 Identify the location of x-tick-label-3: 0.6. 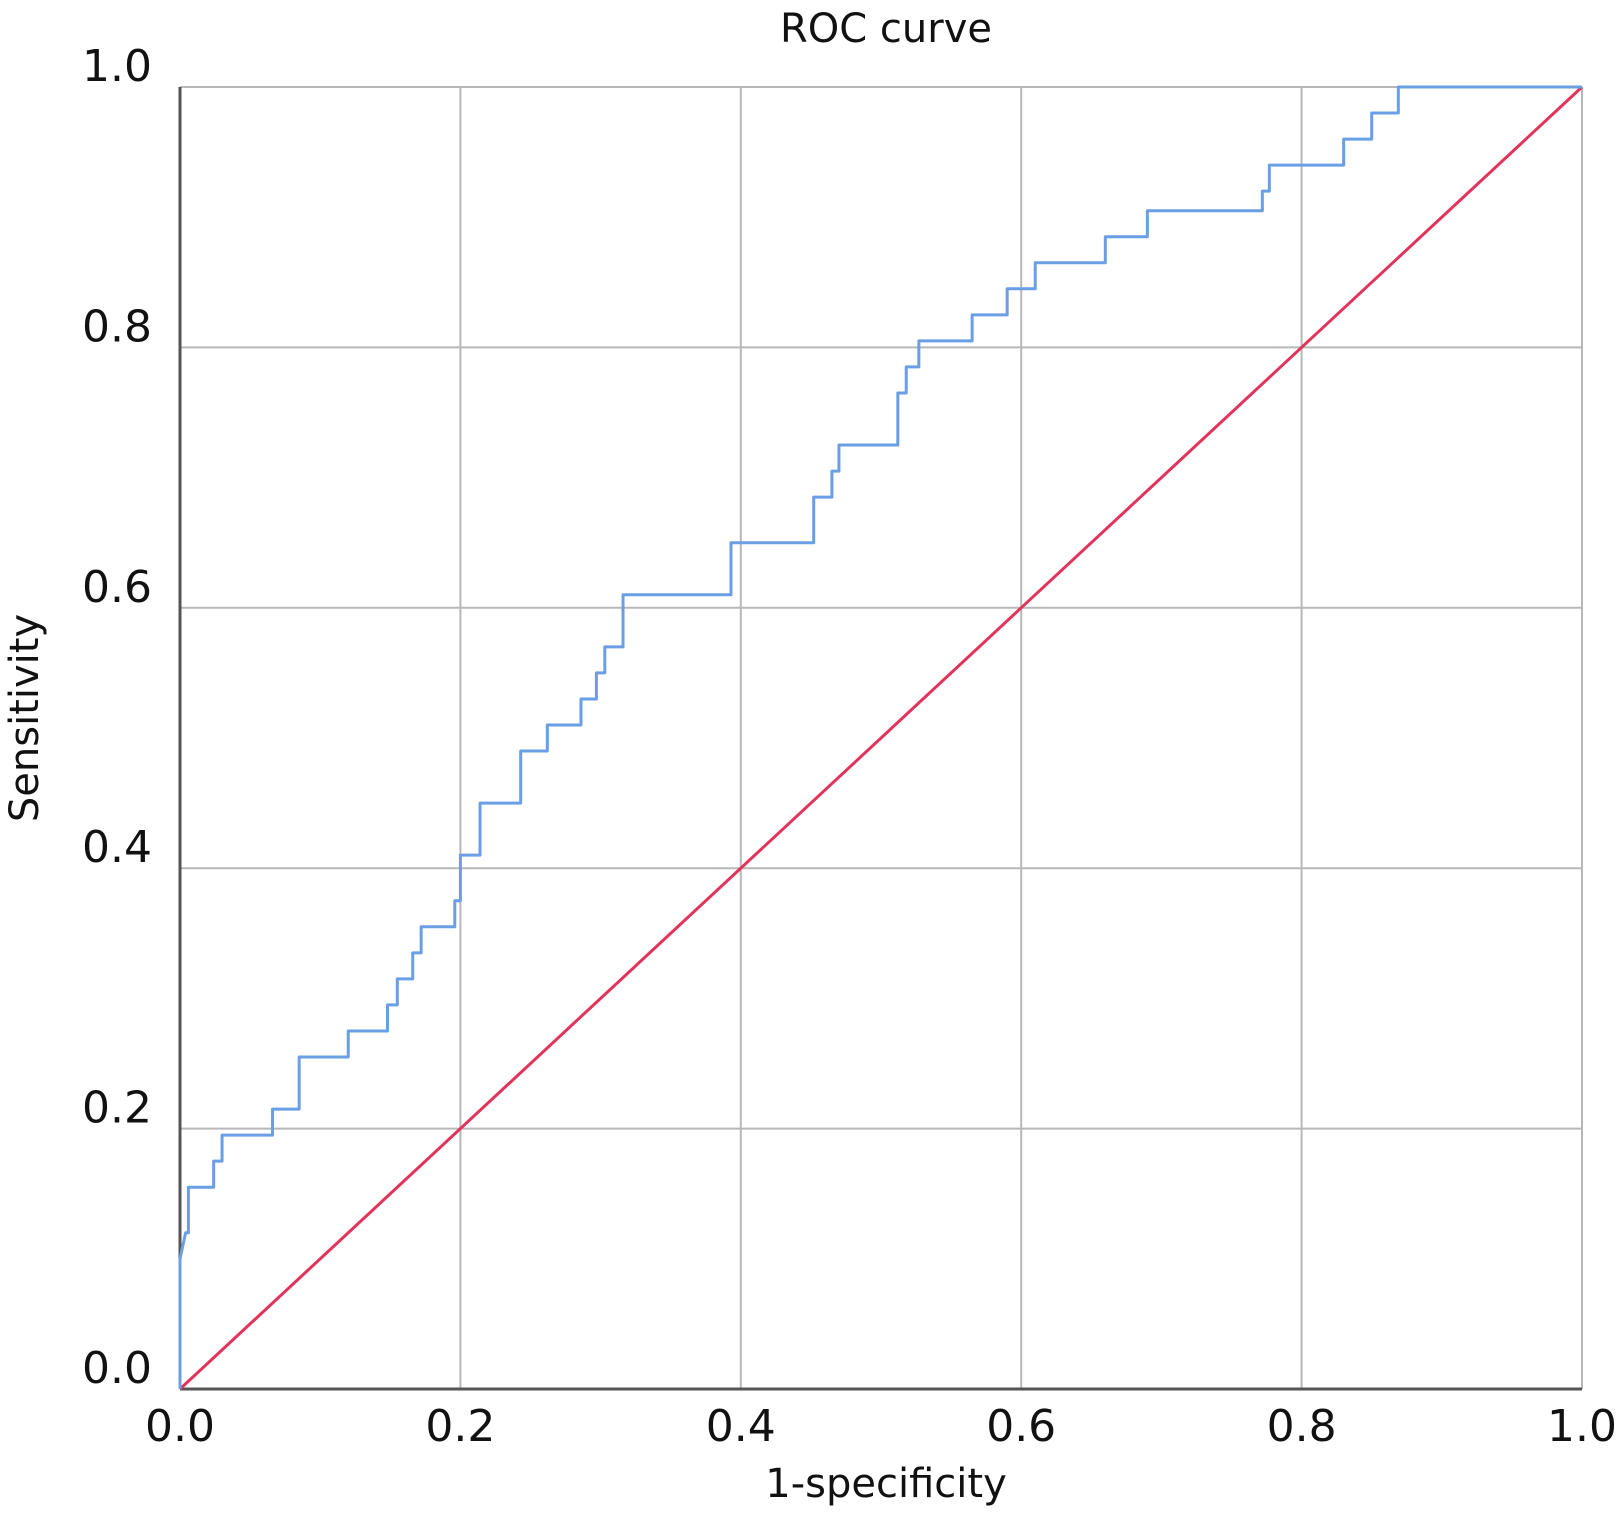
(1021, 1426).